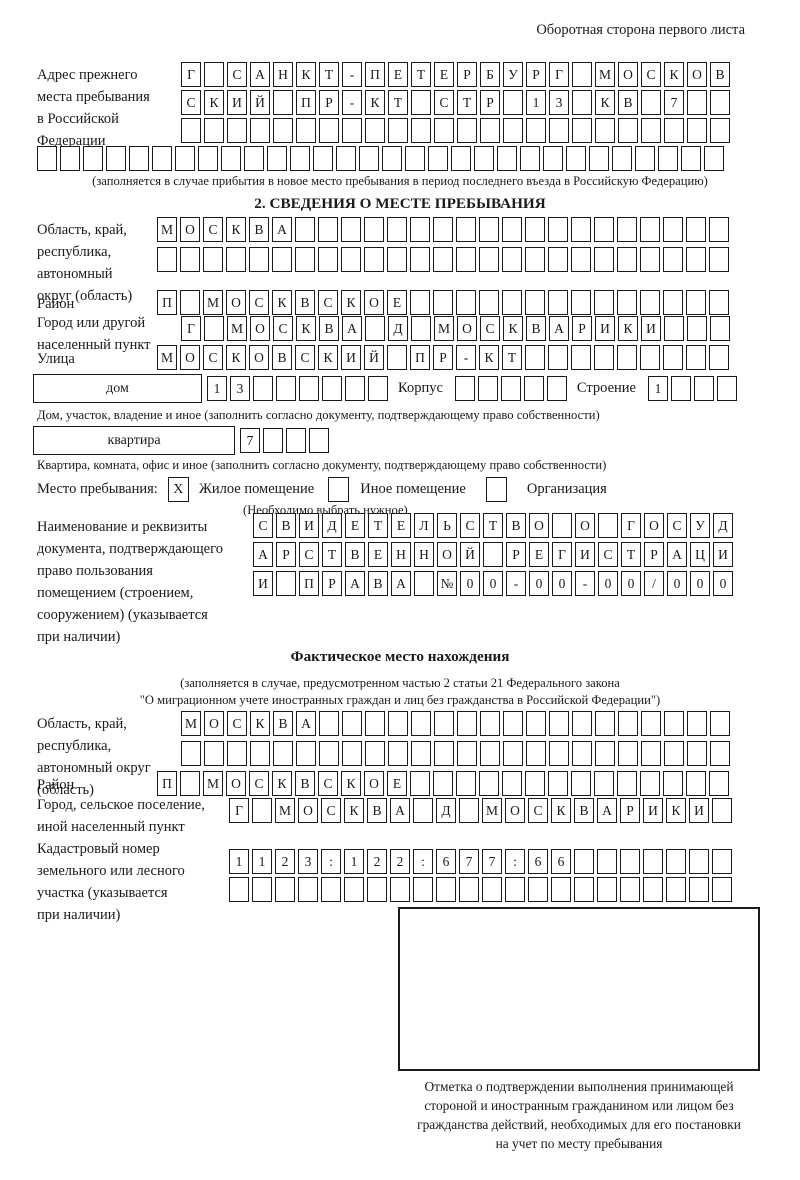 The height and width of the screenshot is (1180, 800). What do you see at coordinates (447, 525) in the screenshot?
I see `char-box: Ь` at bounding box center [447, 525].